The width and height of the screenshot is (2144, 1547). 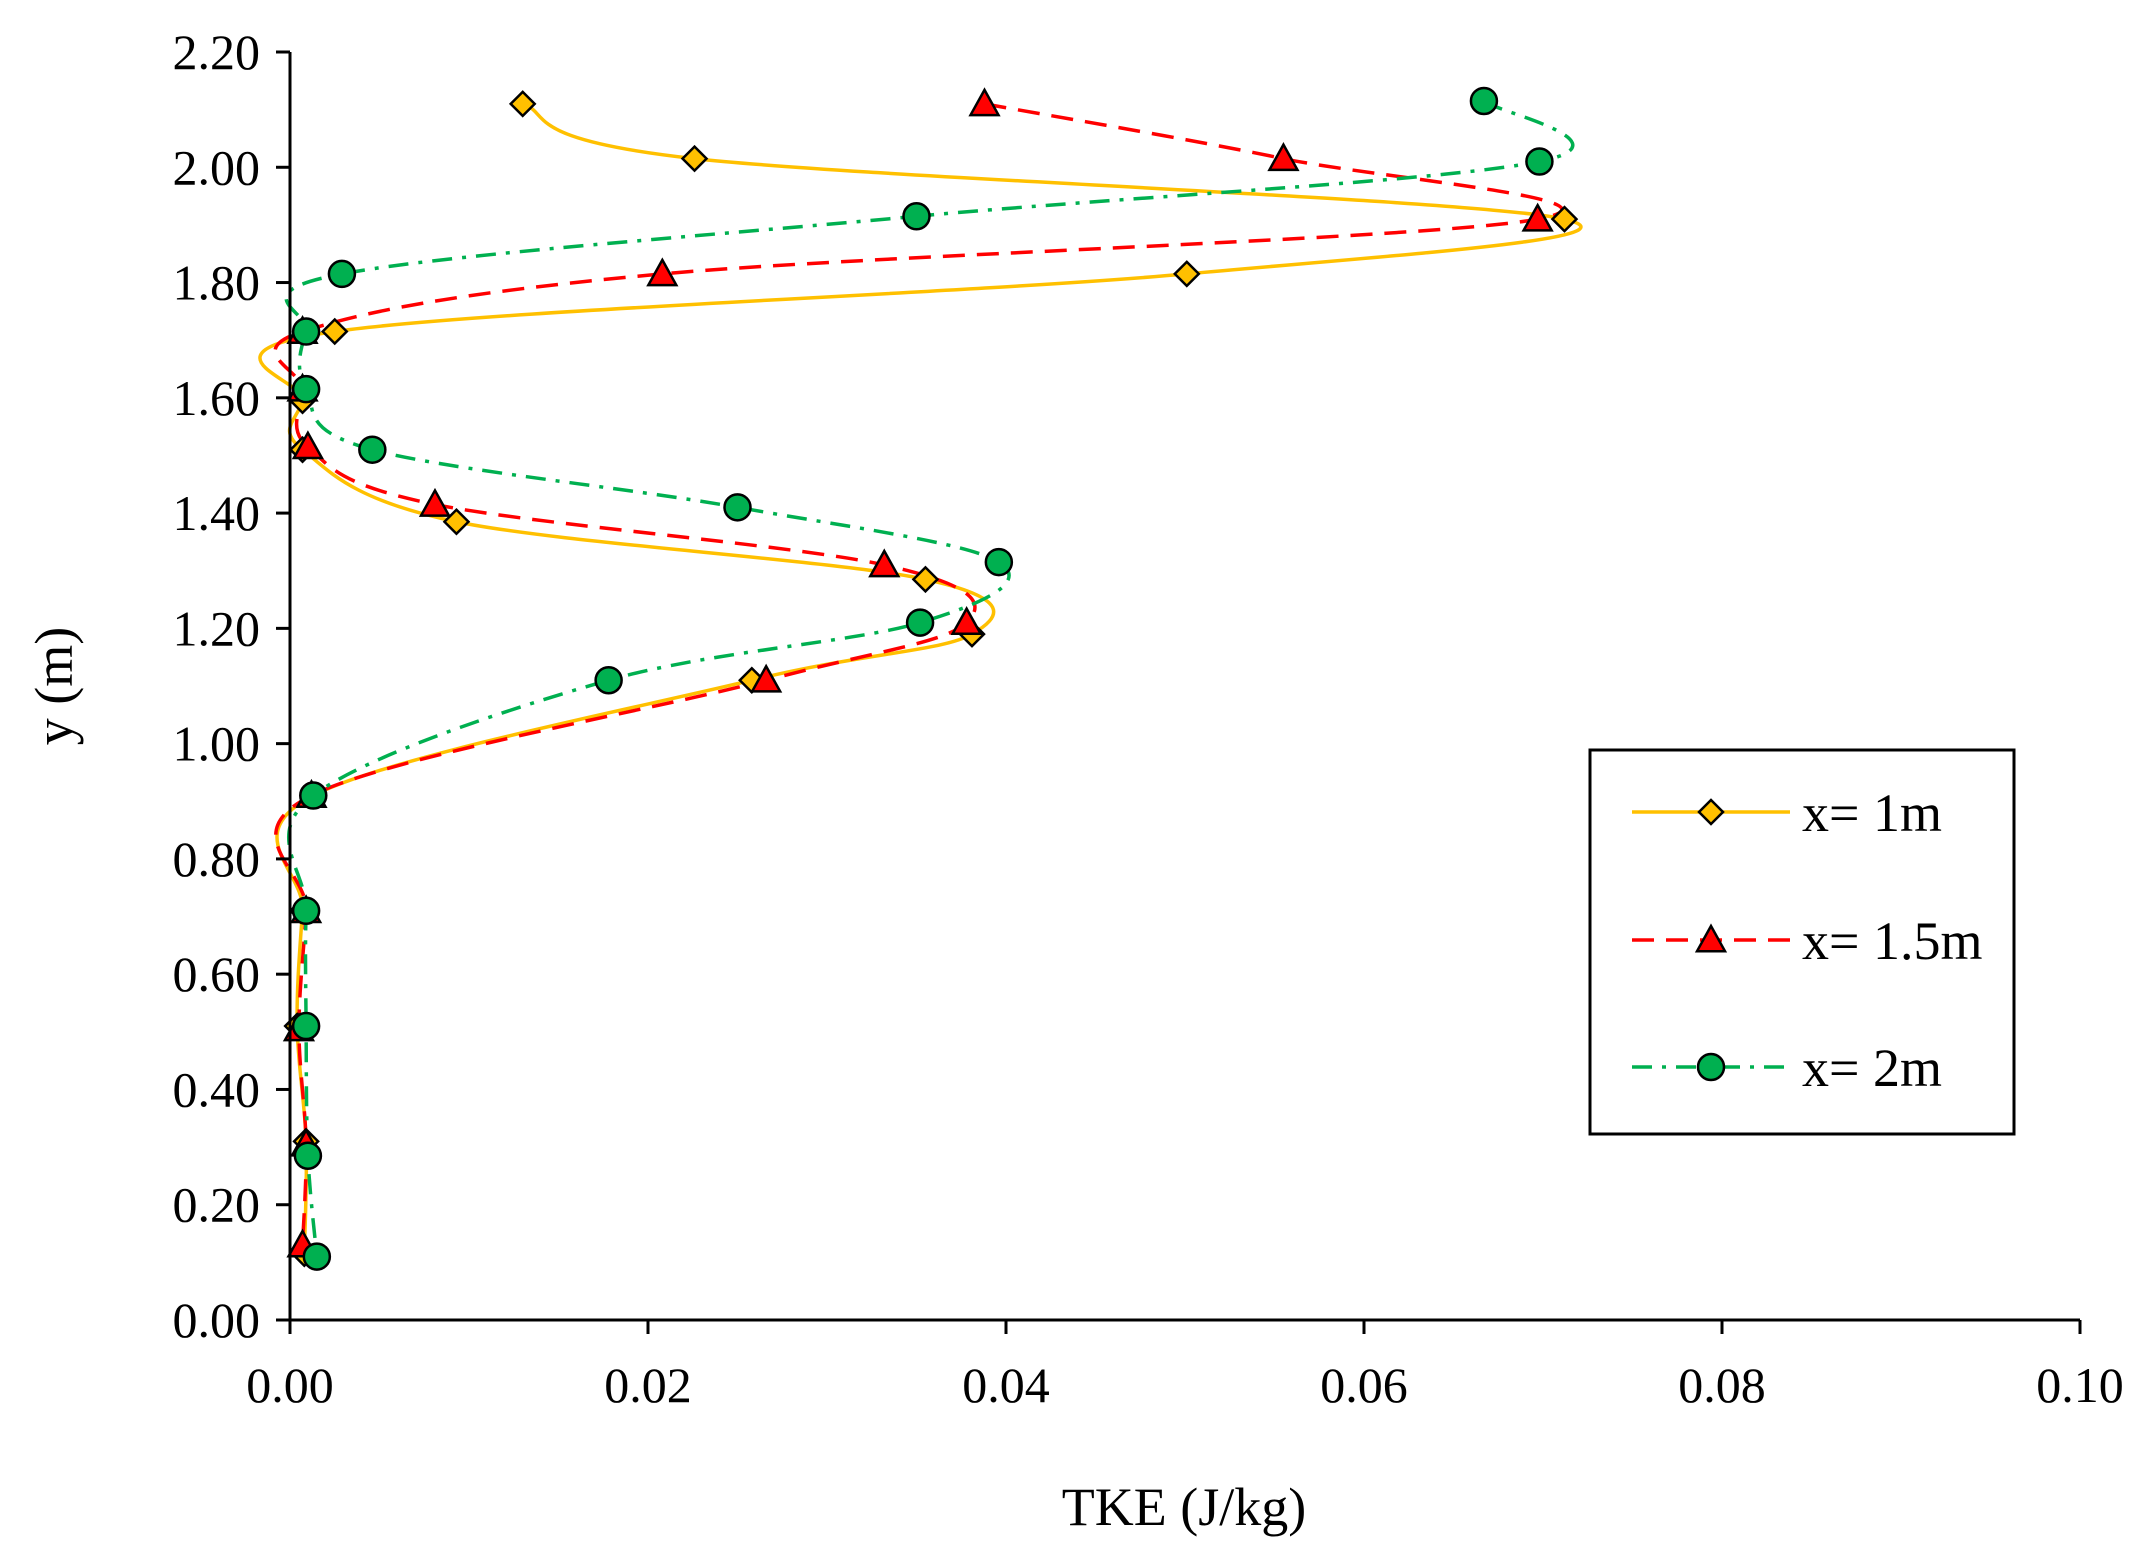 I want to click on y-tick-label: 2.20, so click(x=217, y=52).